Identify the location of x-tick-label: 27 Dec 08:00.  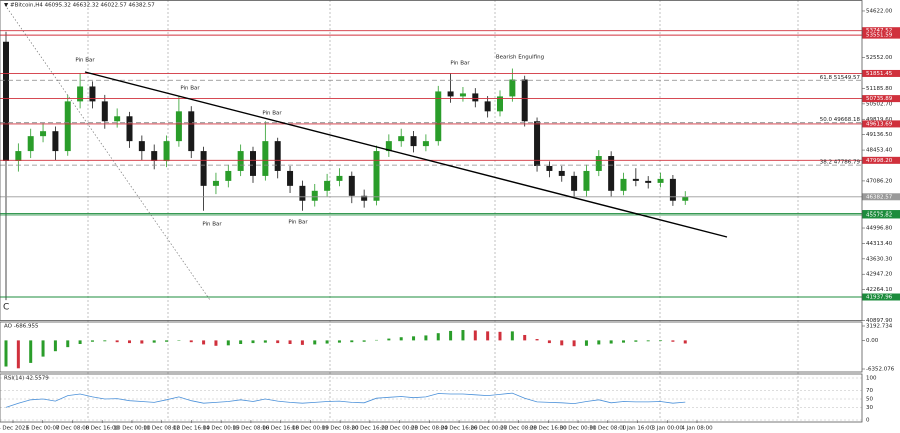
(518, 429).